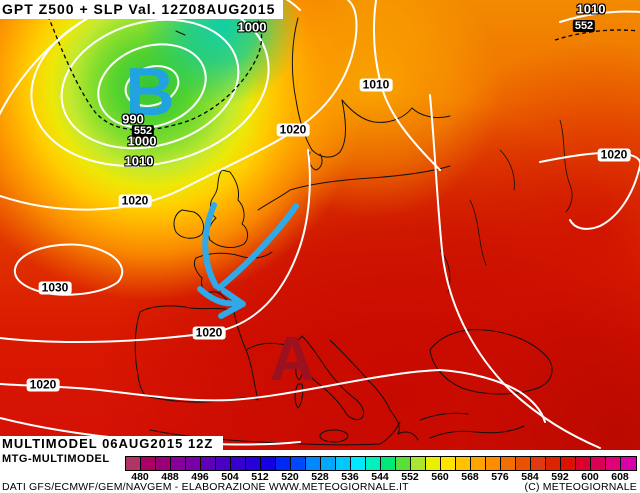  What do you see at coordinates (560, 477) in the screenshot?
I see `colorbar-tick: 592` at bounding box center [560, 477].